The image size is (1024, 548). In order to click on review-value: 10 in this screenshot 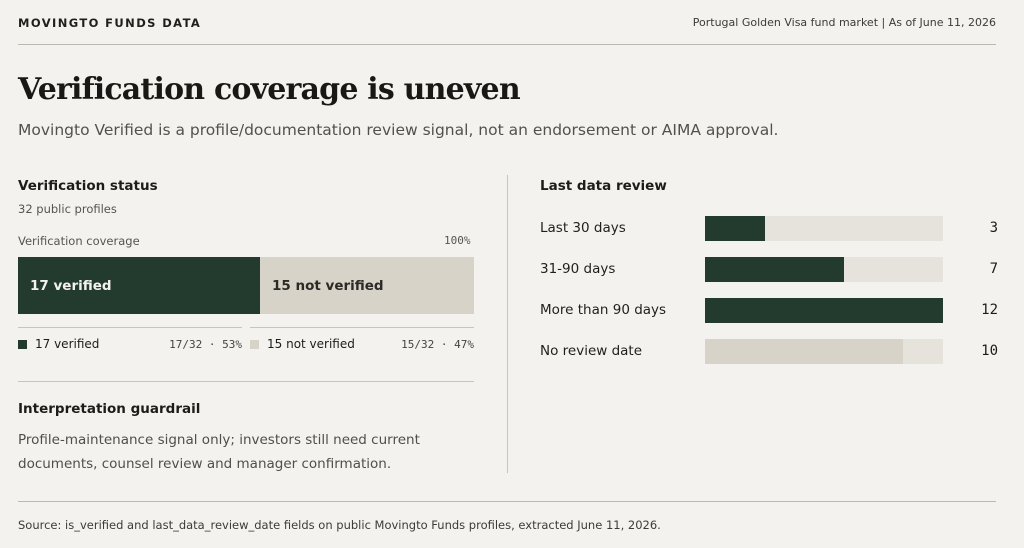, I will do `click(989, 351)`.